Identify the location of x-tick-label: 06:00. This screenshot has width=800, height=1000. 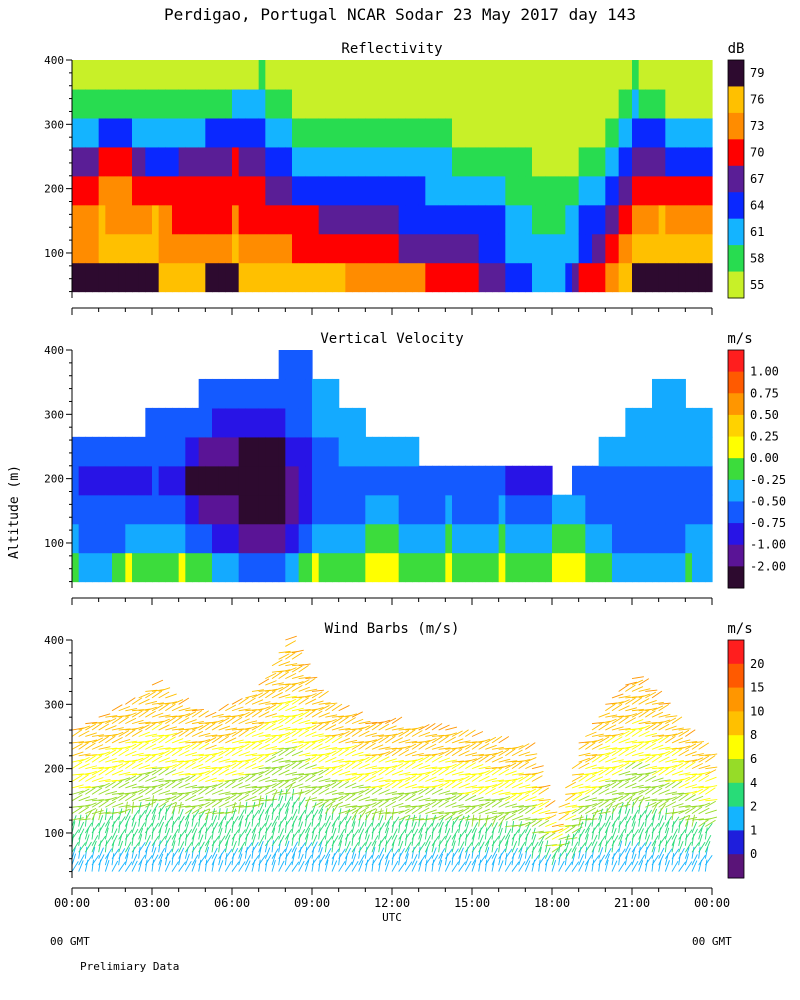
(232, 903).